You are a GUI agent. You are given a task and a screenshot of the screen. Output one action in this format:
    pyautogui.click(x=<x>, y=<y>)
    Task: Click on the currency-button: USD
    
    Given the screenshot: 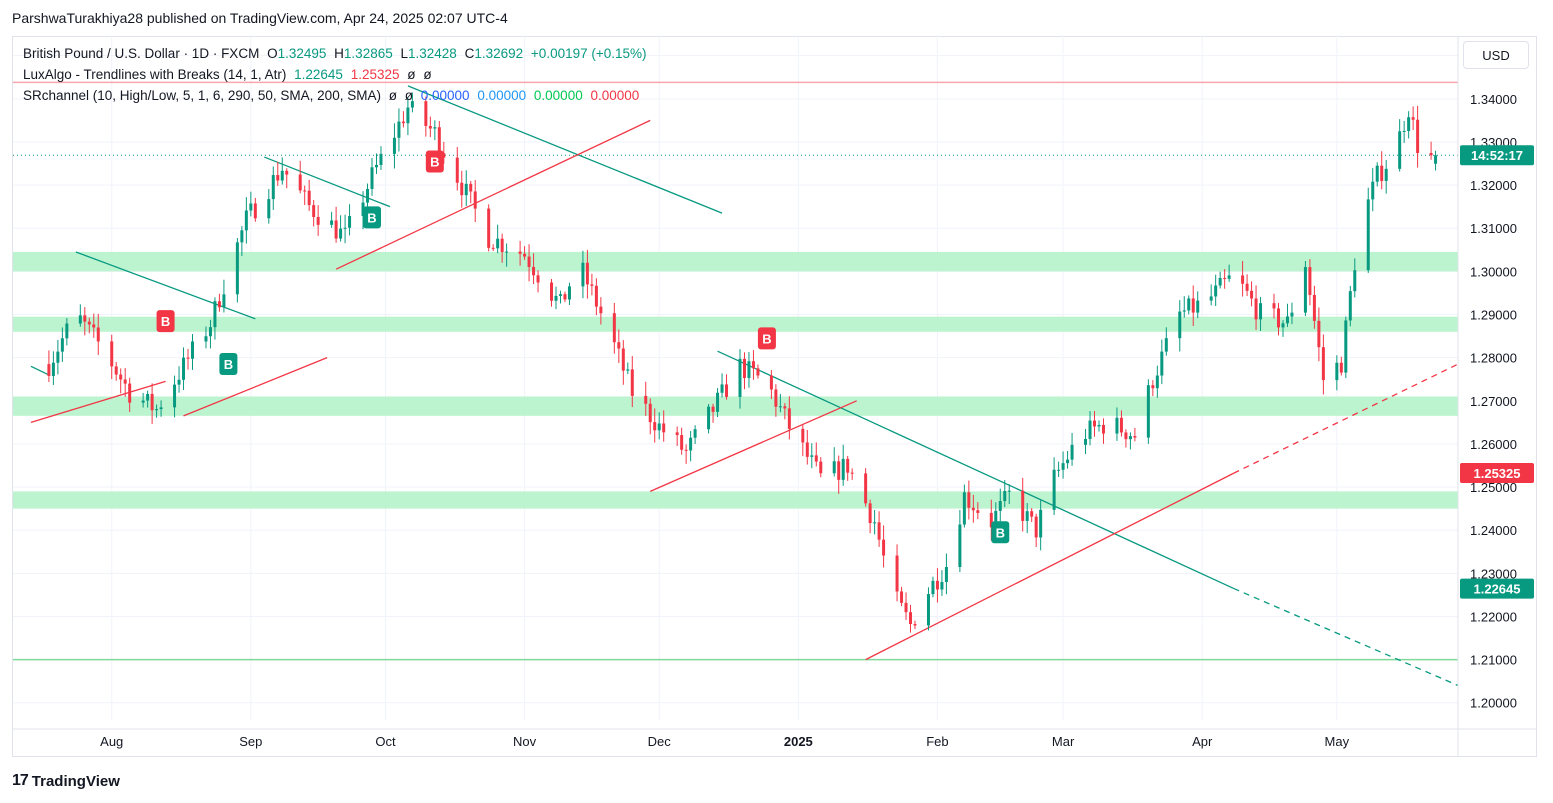 What is the action you would take?
    pyautogui.click(x=1496, y=55)
    